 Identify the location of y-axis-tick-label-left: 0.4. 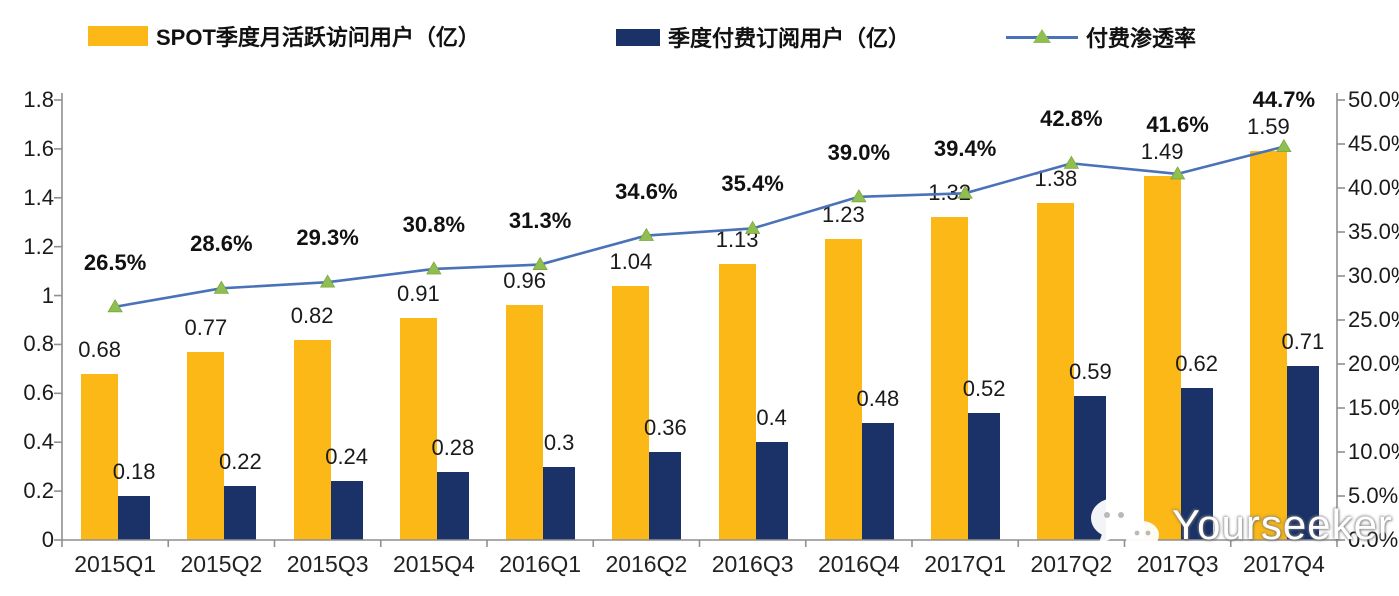
(38, 442).